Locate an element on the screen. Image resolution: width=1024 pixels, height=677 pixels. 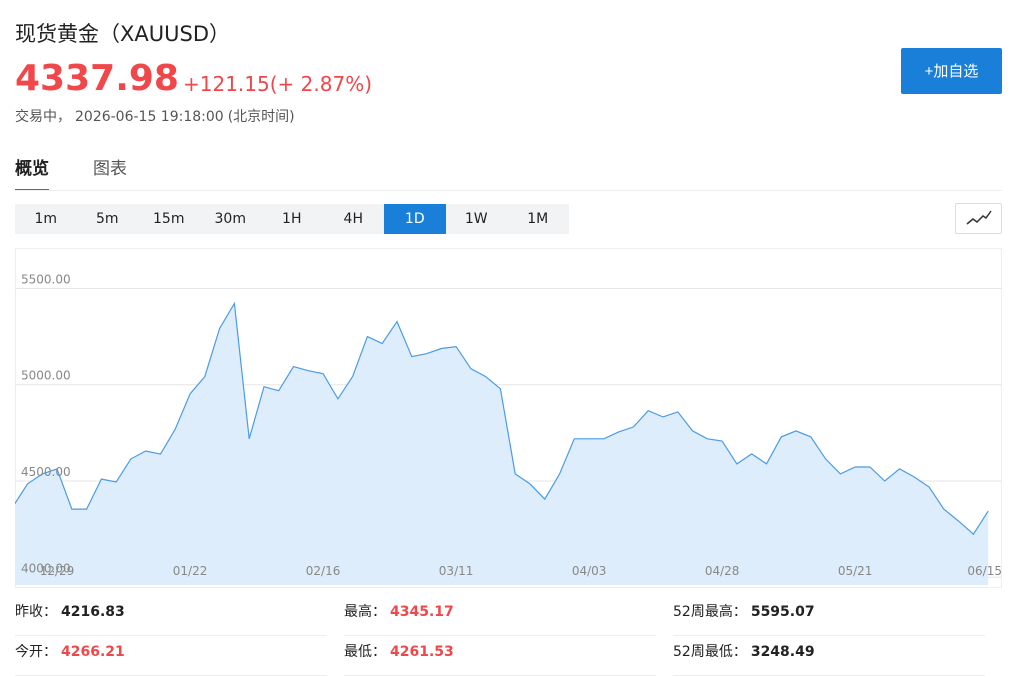
add-watchlist-button: +加自选 is located at coordinates (951, 71).